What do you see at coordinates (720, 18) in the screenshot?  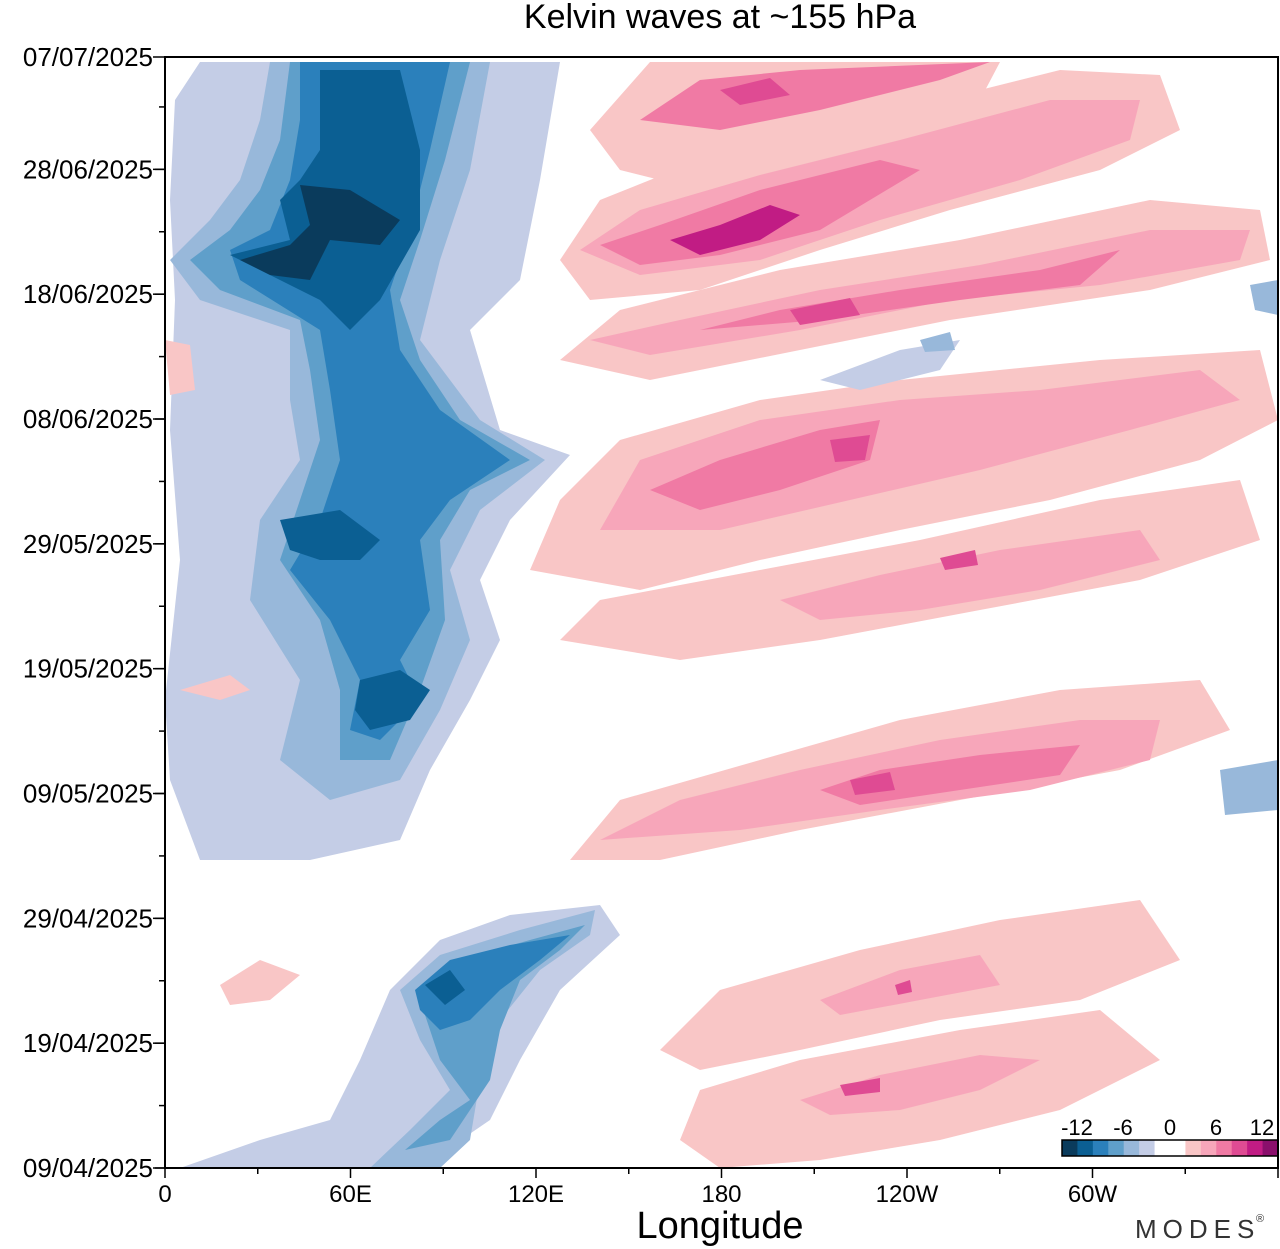 I see `chart-title: Kelvin waves at ~155 hPa` at bounding box center [720, 18].